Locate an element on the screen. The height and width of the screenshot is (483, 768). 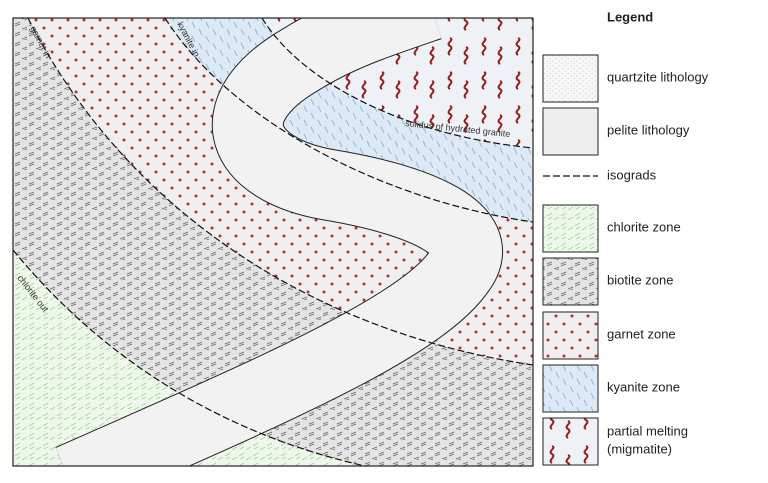
legend-label: biotite zone is located at coordinates (640, 279).